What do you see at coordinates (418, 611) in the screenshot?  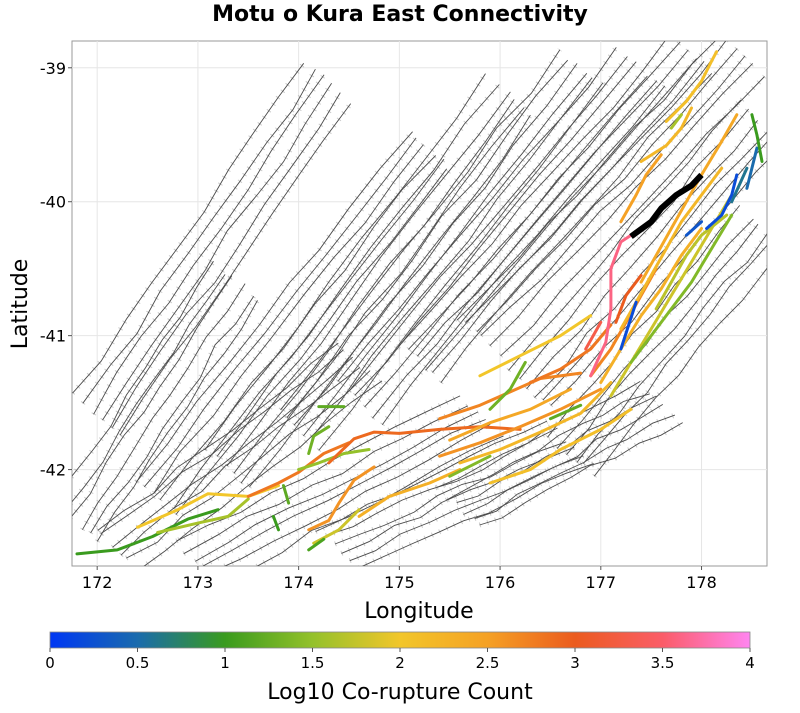 I see `x-axis-label: Longitude` at bounding box center [418, 611].